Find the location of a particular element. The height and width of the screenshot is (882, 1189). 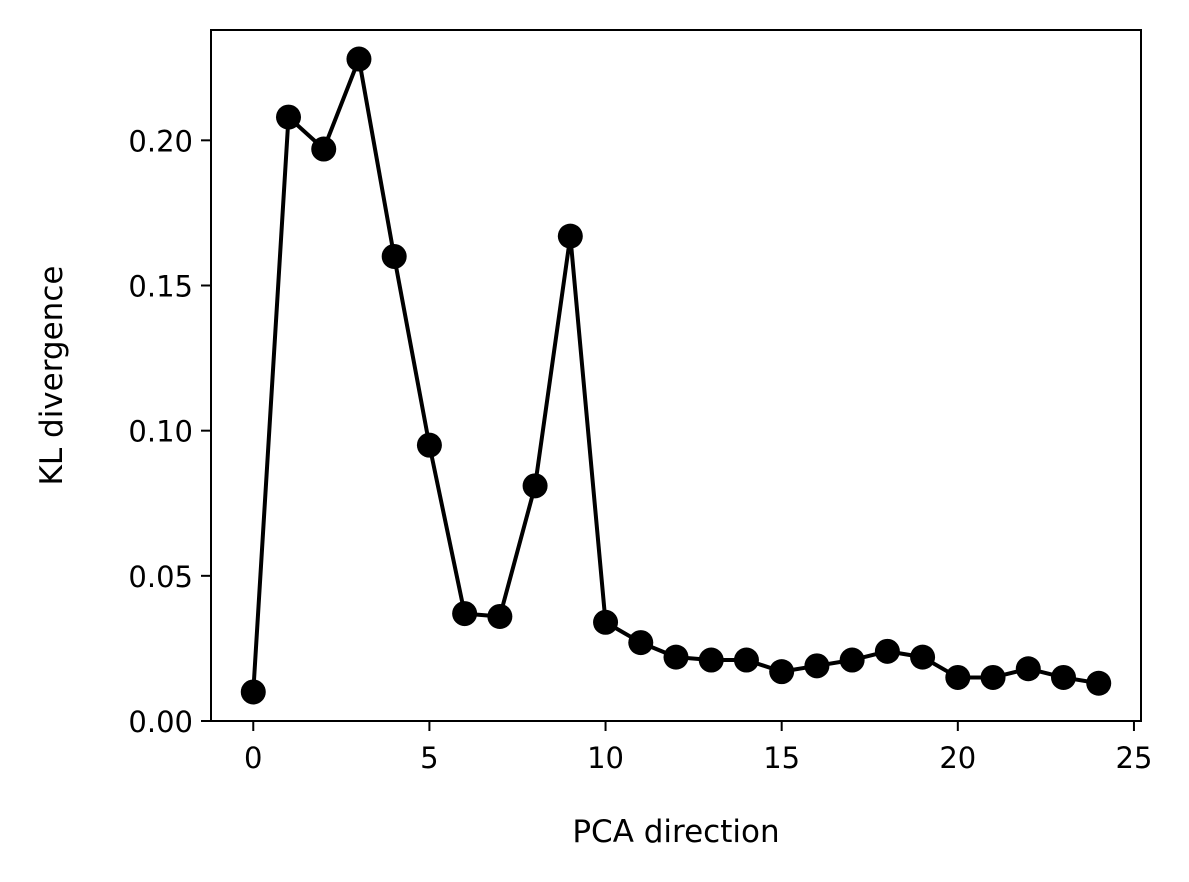

x-tick-label: 25 is located at coordinates (1134, 758).